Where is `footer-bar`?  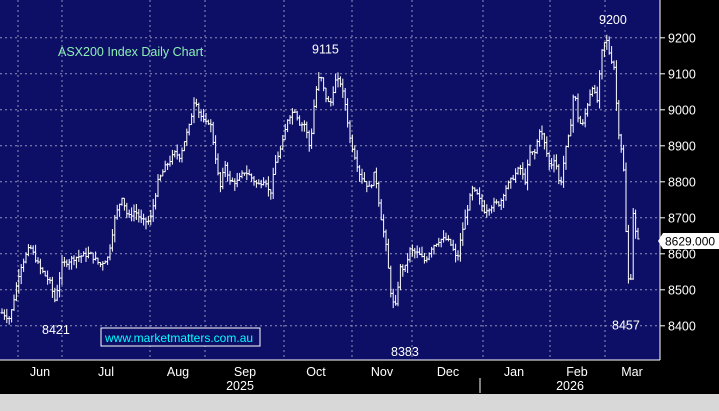 footer-bar is located at coordinates (359, 402).